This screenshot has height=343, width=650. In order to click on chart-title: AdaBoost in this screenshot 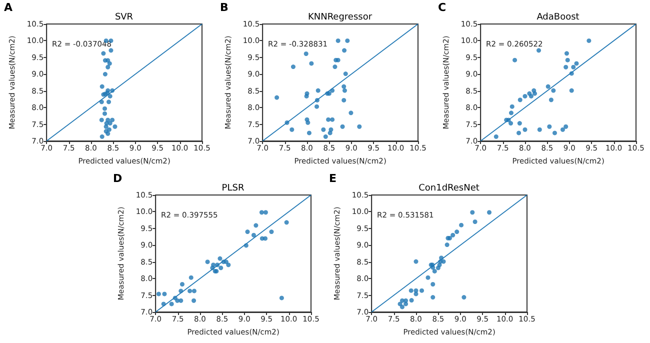, I will do `click(558, 17)`.